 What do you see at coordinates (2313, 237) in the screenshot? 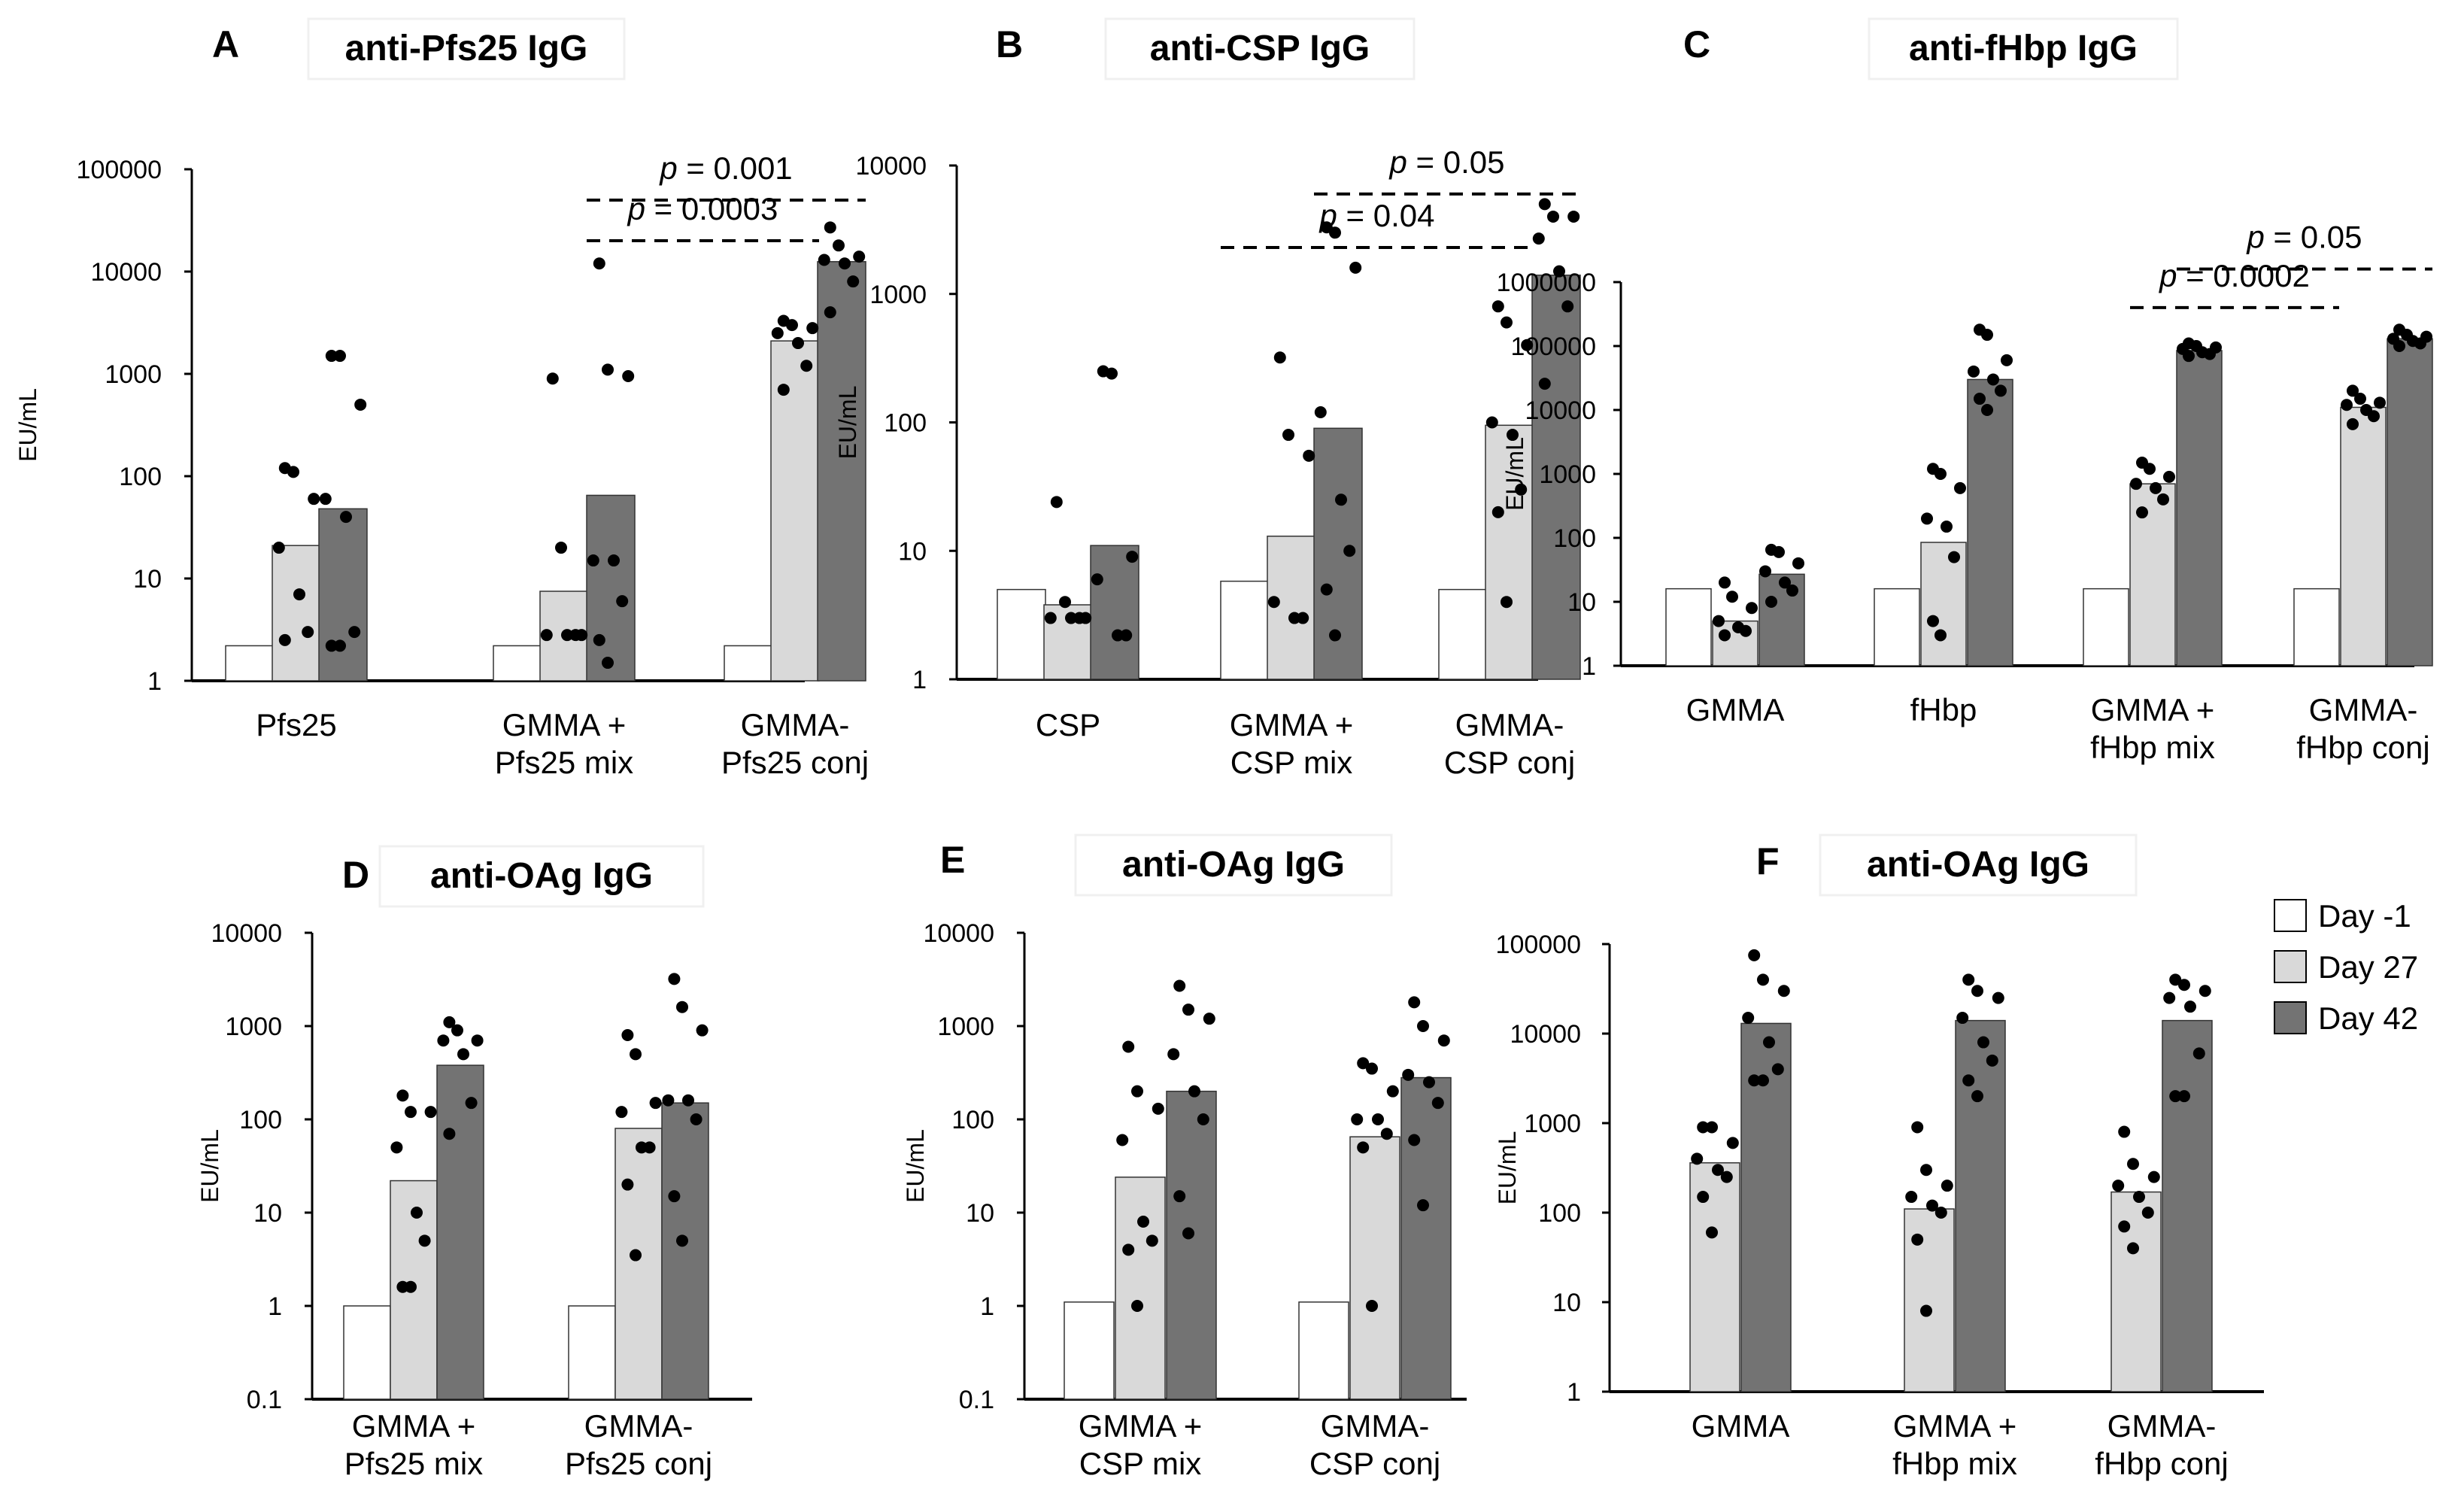
I see `p-value: = 0.05` at bounding box center [2313, 237].